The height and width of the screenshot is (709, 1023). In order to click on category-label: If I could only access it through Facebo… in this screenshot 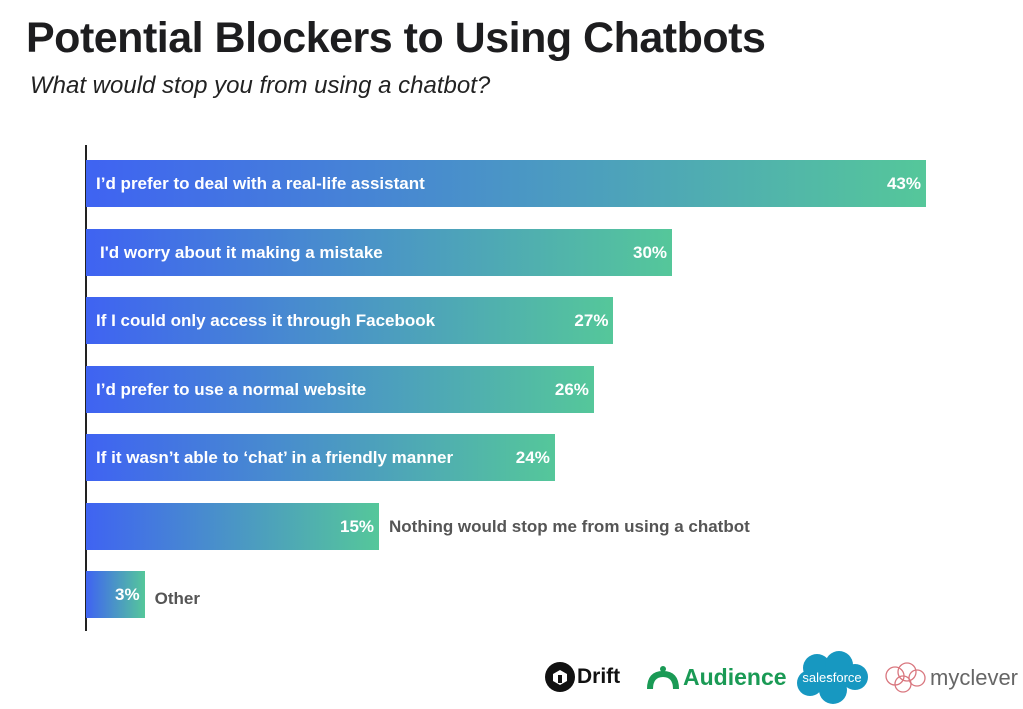, I will do `click(266, 320)`.